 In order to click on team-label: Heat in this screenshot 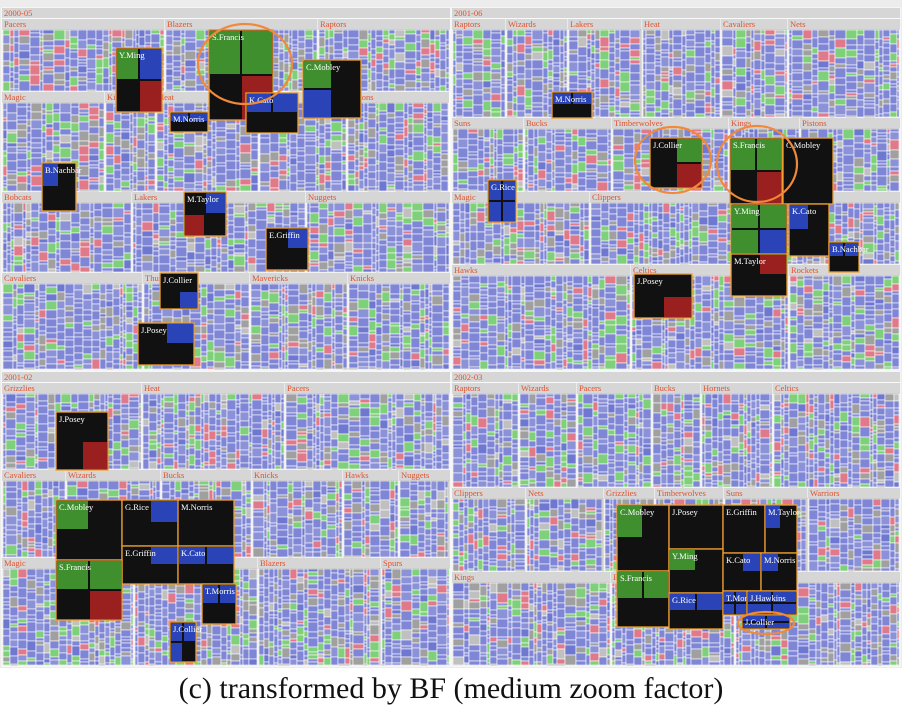, I will do `click(166, 97)`.